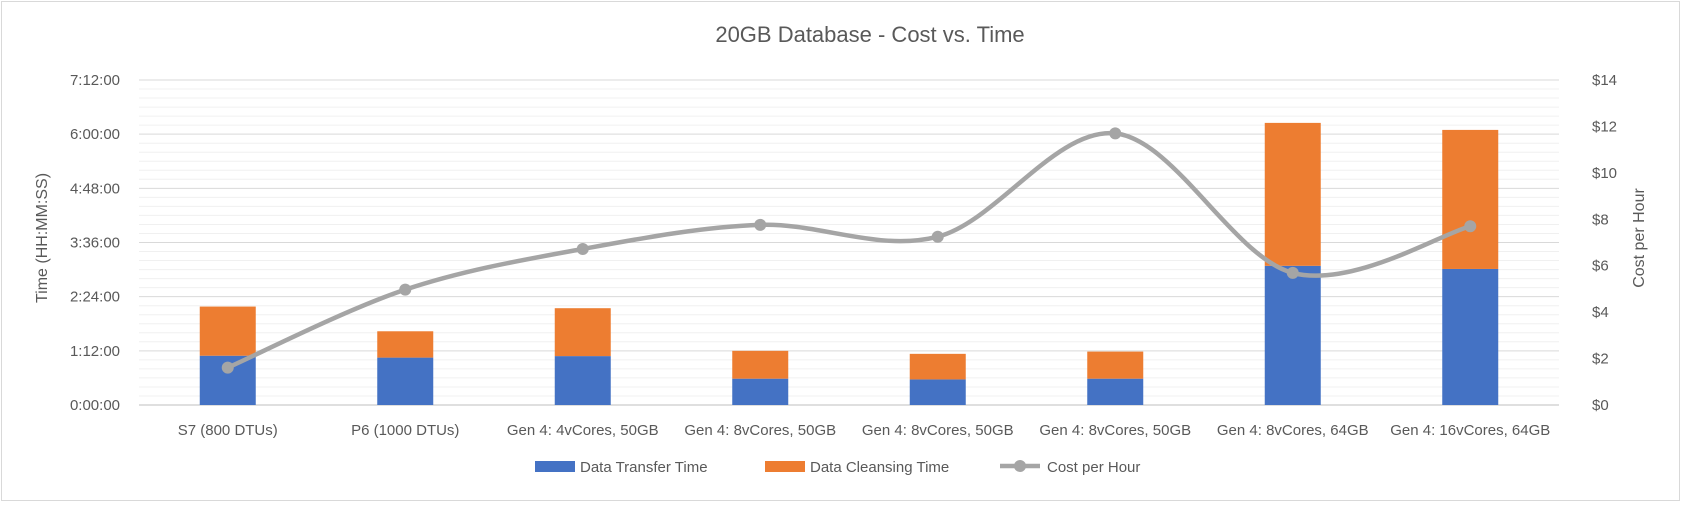  What do you see at coordinates (869, 34) in the screenshot?
I see `chart-title: 20GB Database - Cost vs. Time` at bounding box center [869, 34].